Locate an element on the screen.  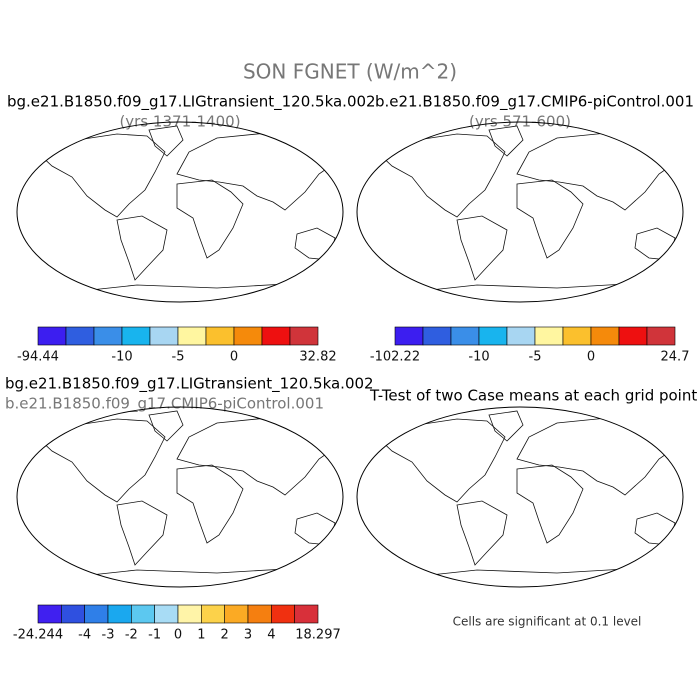
colorbar-label: -94.44 is located at coordinates (38, 357).